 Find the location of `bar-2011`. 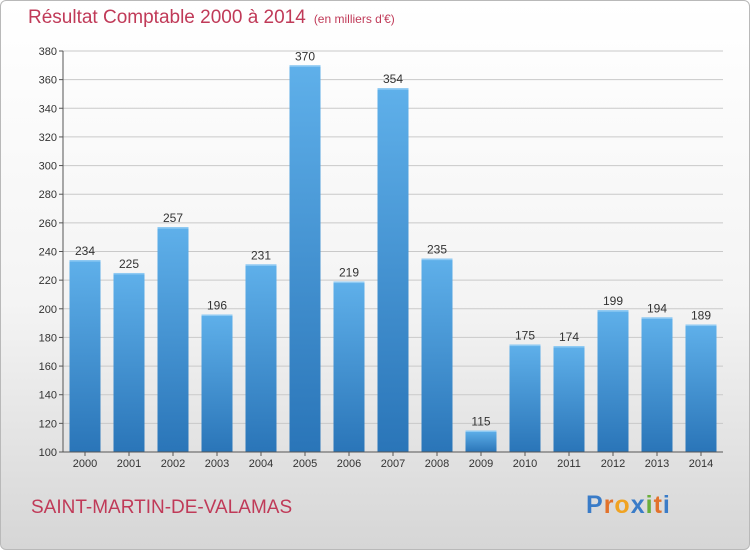

bar-2011 is located at coordinates (569, 399).